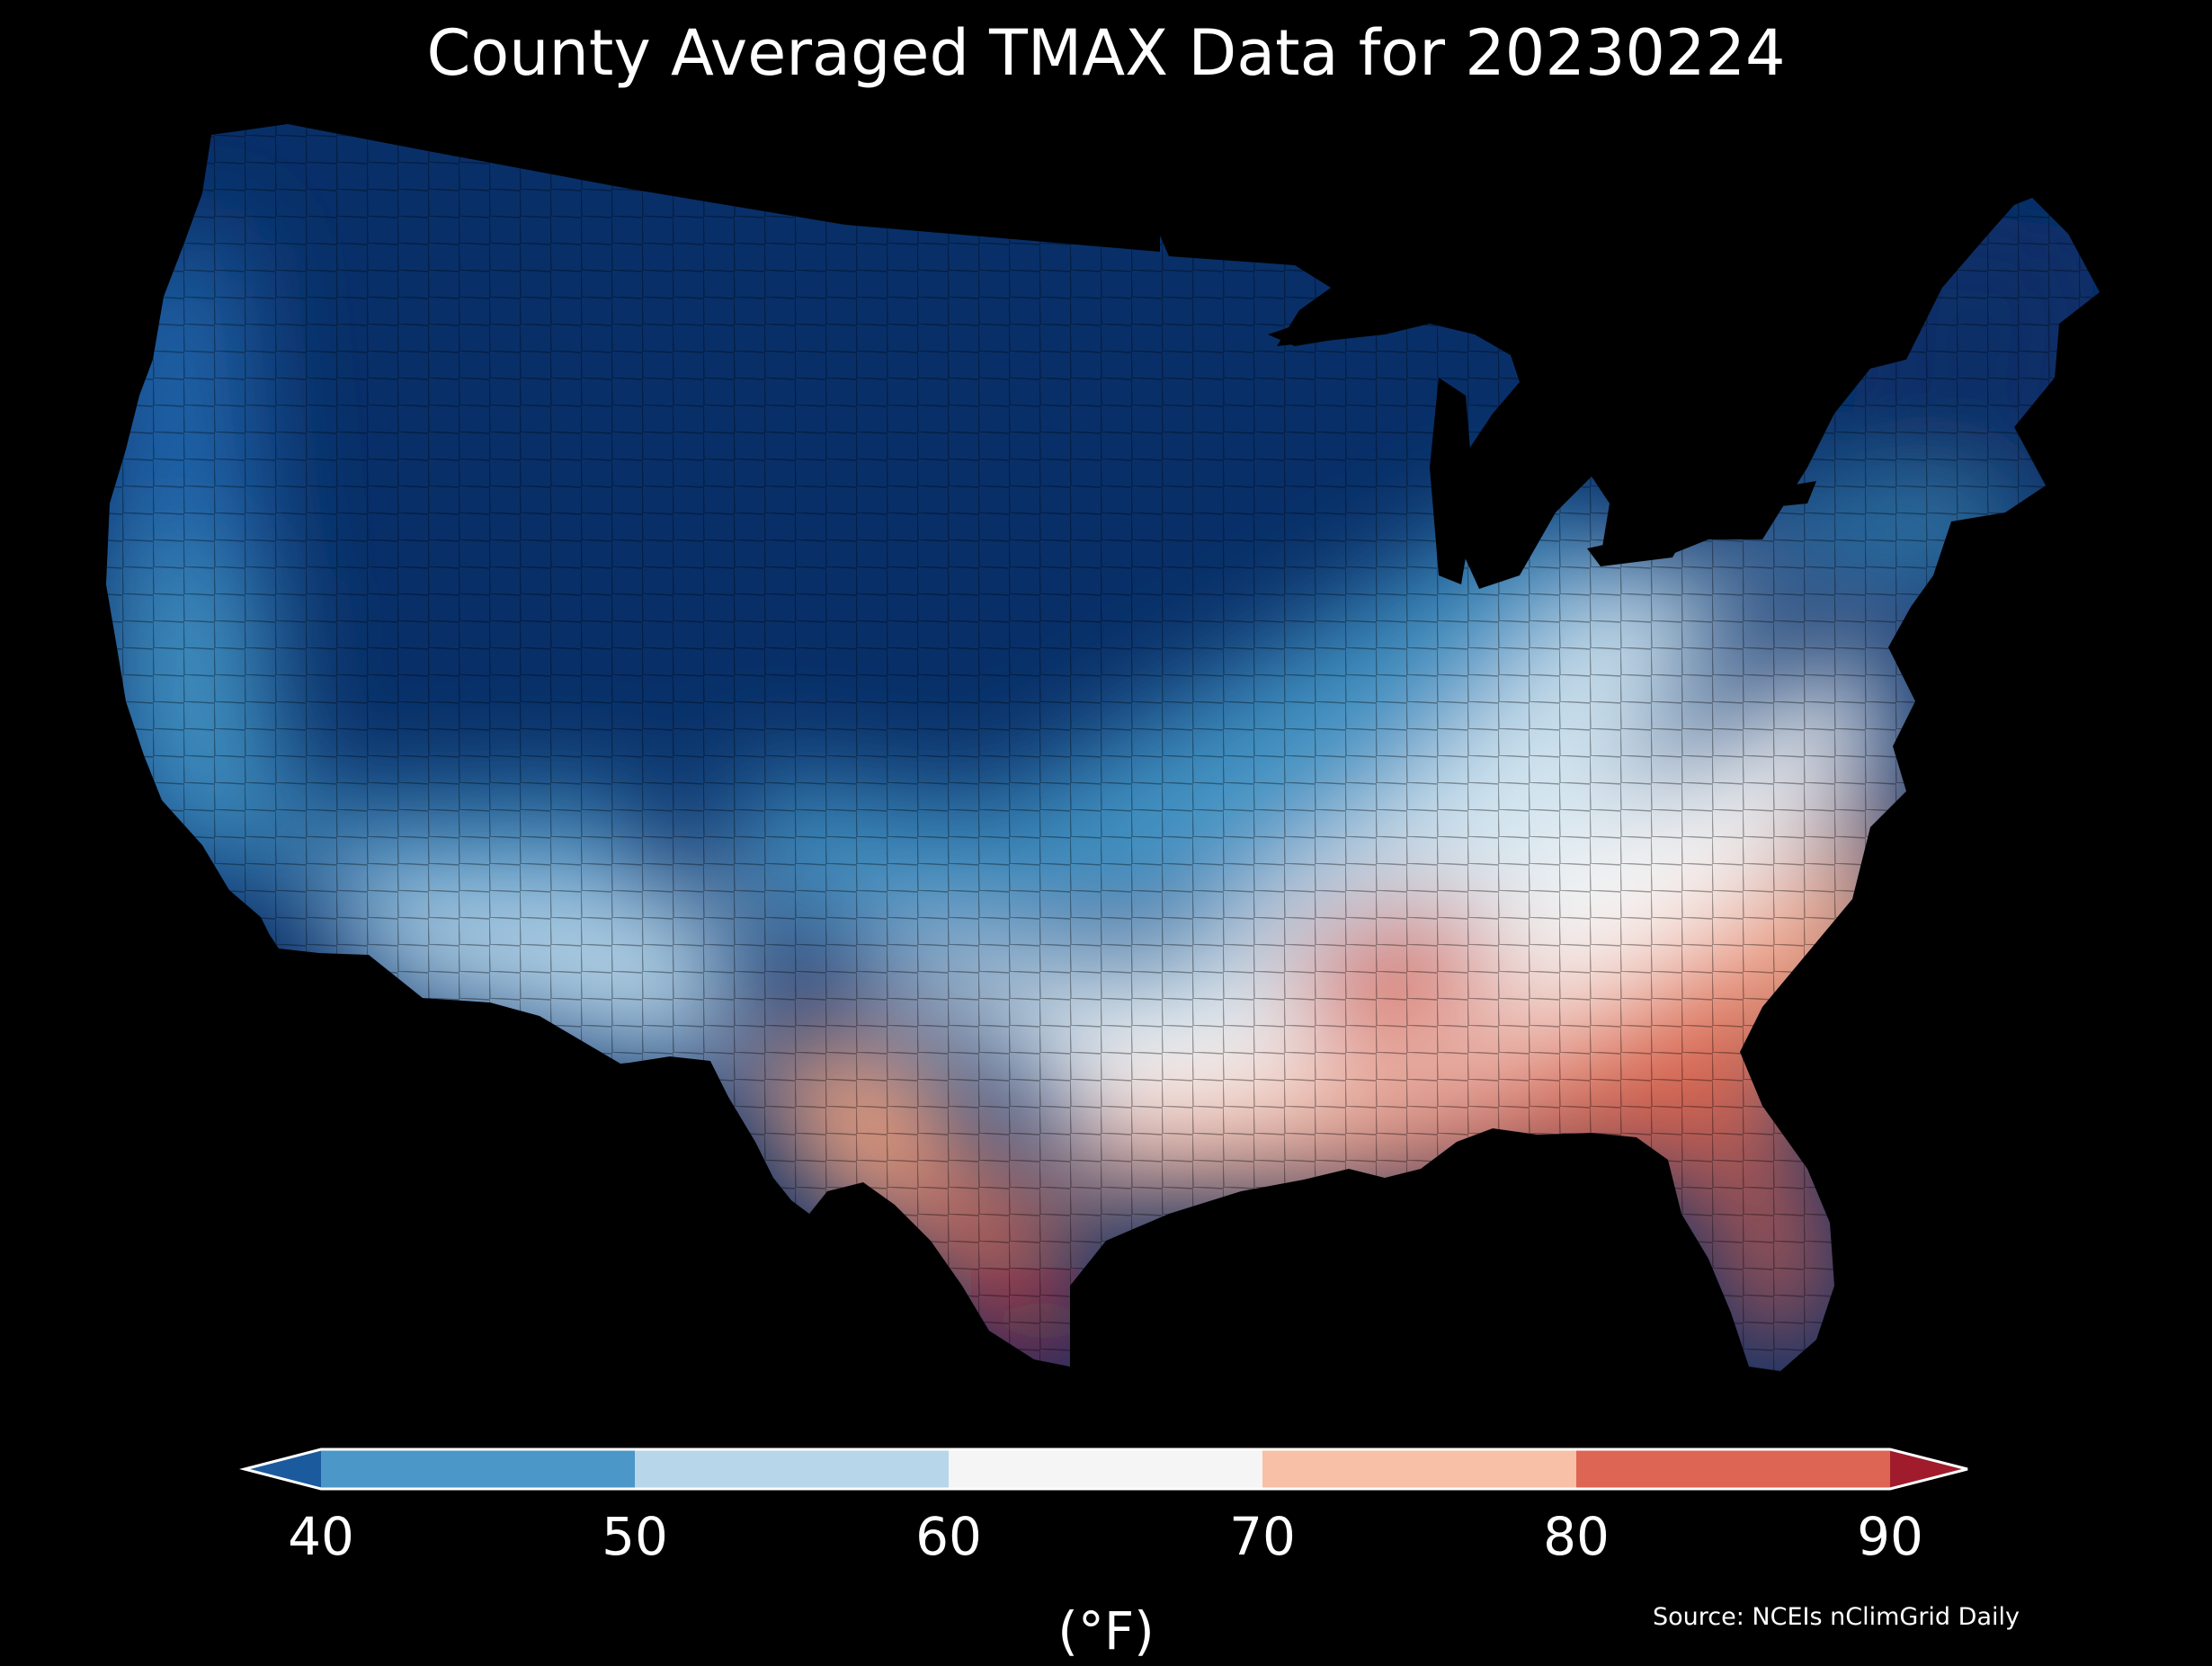 The height and width of the screenshot is (1666, 2212). Describe the element at coordinates (1890, 1537) in the screenshot. I see `colorbar-tick-label: 90` at that location.